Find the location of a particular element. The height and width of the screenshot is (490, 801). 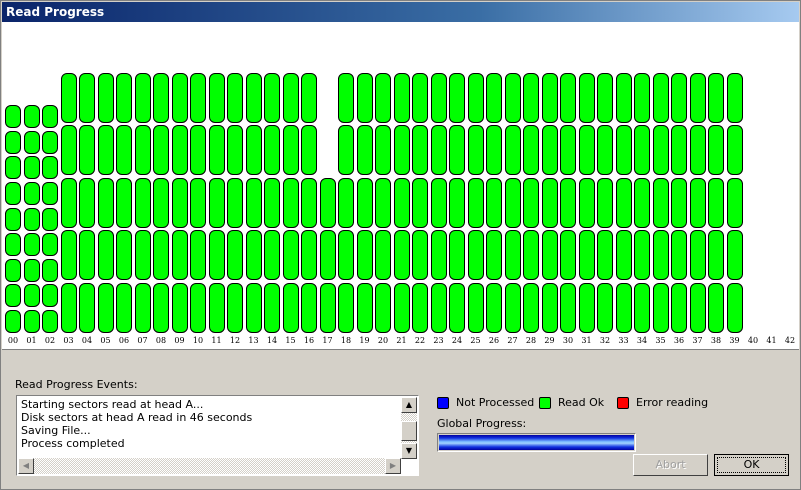

track-34-block is located at coordinates (642, 255).